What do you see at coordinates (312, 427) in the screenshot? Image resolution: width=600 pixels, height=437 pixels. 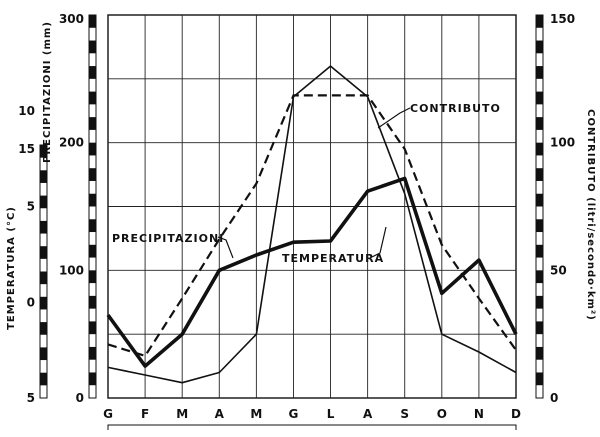 I see `month-bracket` at bounding box center [312, 427].